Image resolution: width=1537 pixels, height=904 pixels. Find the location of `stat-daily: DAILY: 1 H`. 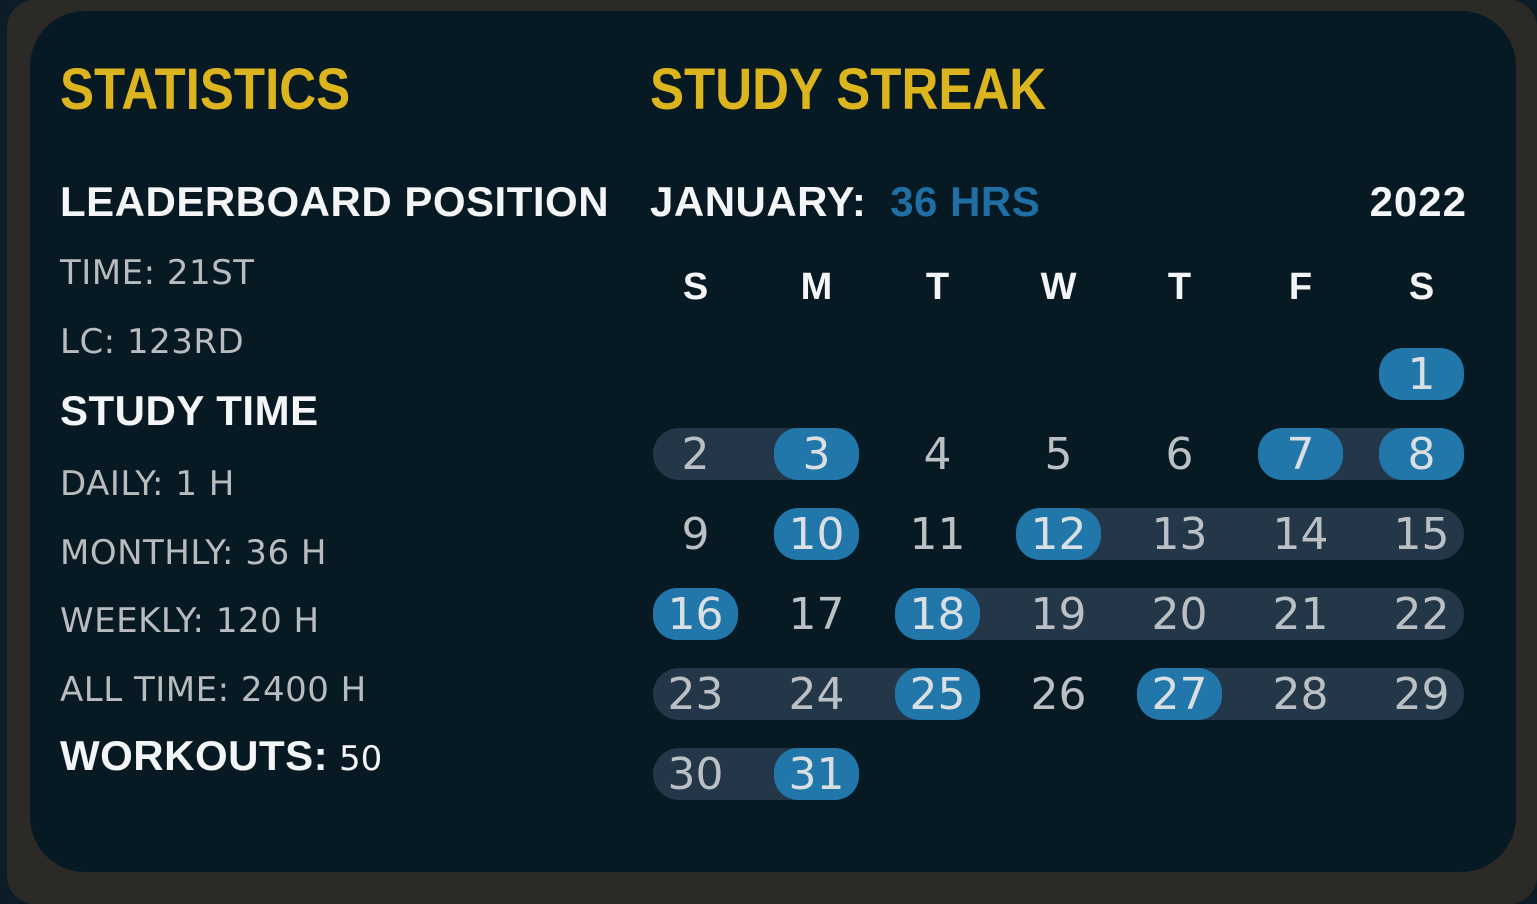

stat-daily: DAILY: 1 H is located at coordinates (147, 484).